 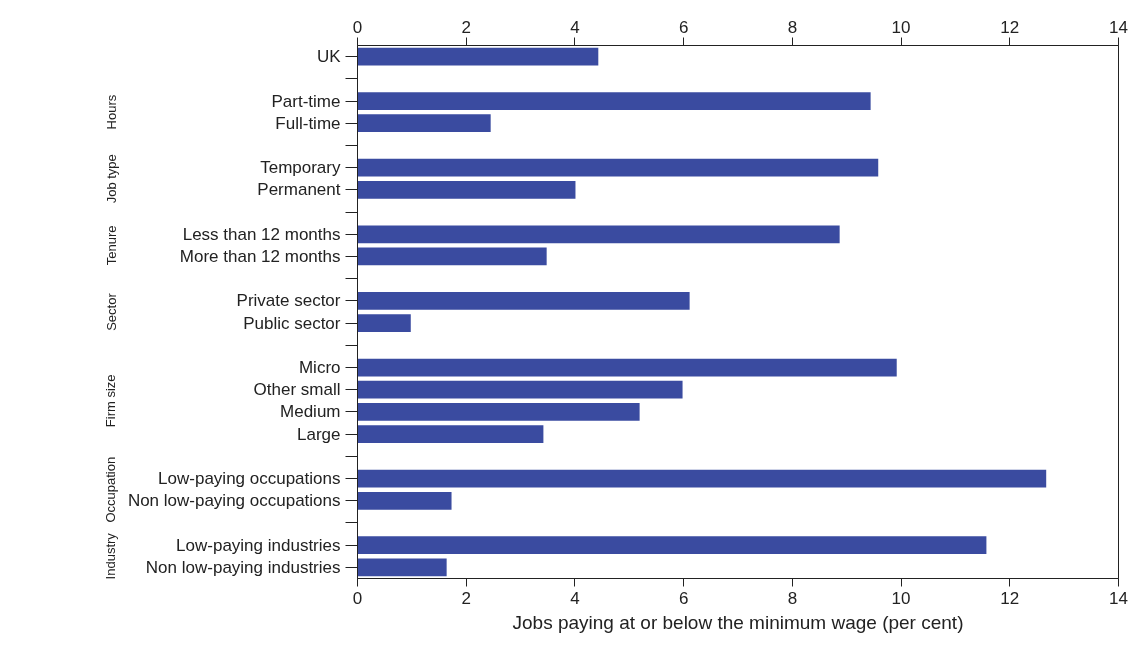 I want to click on text: Firm size, so click(x=111, y=401).